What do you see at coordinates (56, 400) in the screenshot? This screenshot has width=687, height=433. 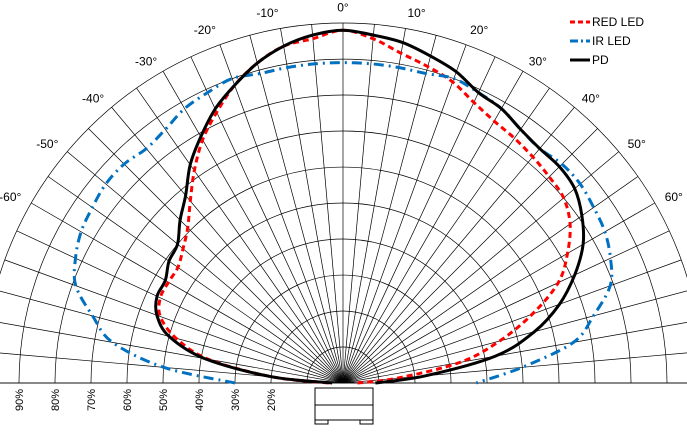 I see `radial-label: 80%` at bounding box center [56, 400].